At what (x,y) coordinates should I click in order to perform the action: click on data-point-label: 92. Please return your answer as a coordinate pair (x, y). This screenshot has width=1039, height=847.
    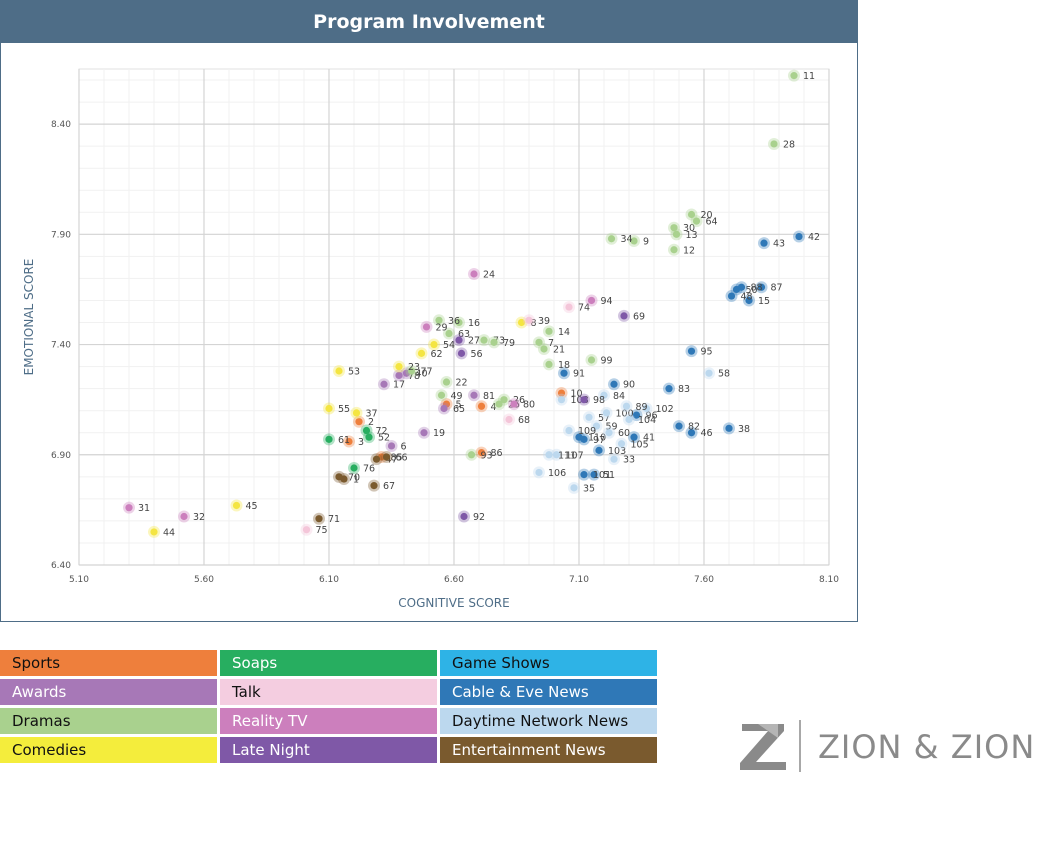
    Looking at the image, I should click on (479, 517).